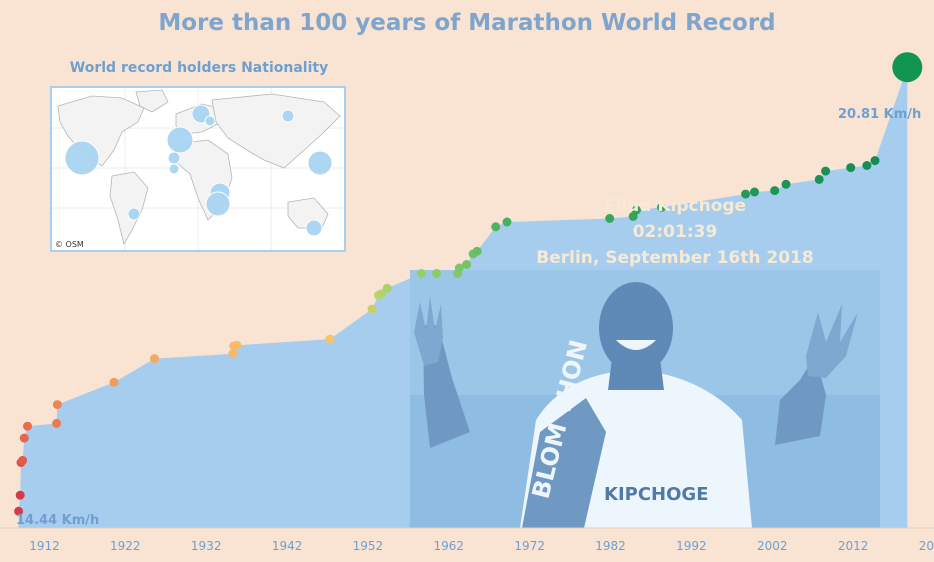 The height and width of the screenshot is (562, 934). What do you see at coordinates (57, 520) in the screenshot?
I see `start-speed-label: 14.44 Km/h` at bounding box center [57, 520].